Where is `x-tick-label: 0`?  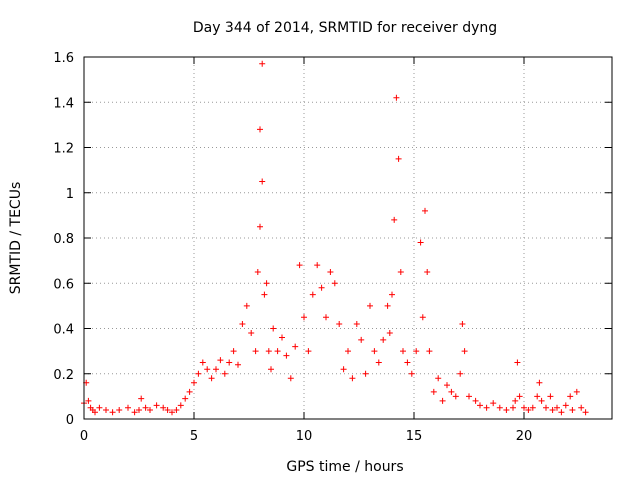
x-tick-label: 0 is located at coordinates (84, 436).